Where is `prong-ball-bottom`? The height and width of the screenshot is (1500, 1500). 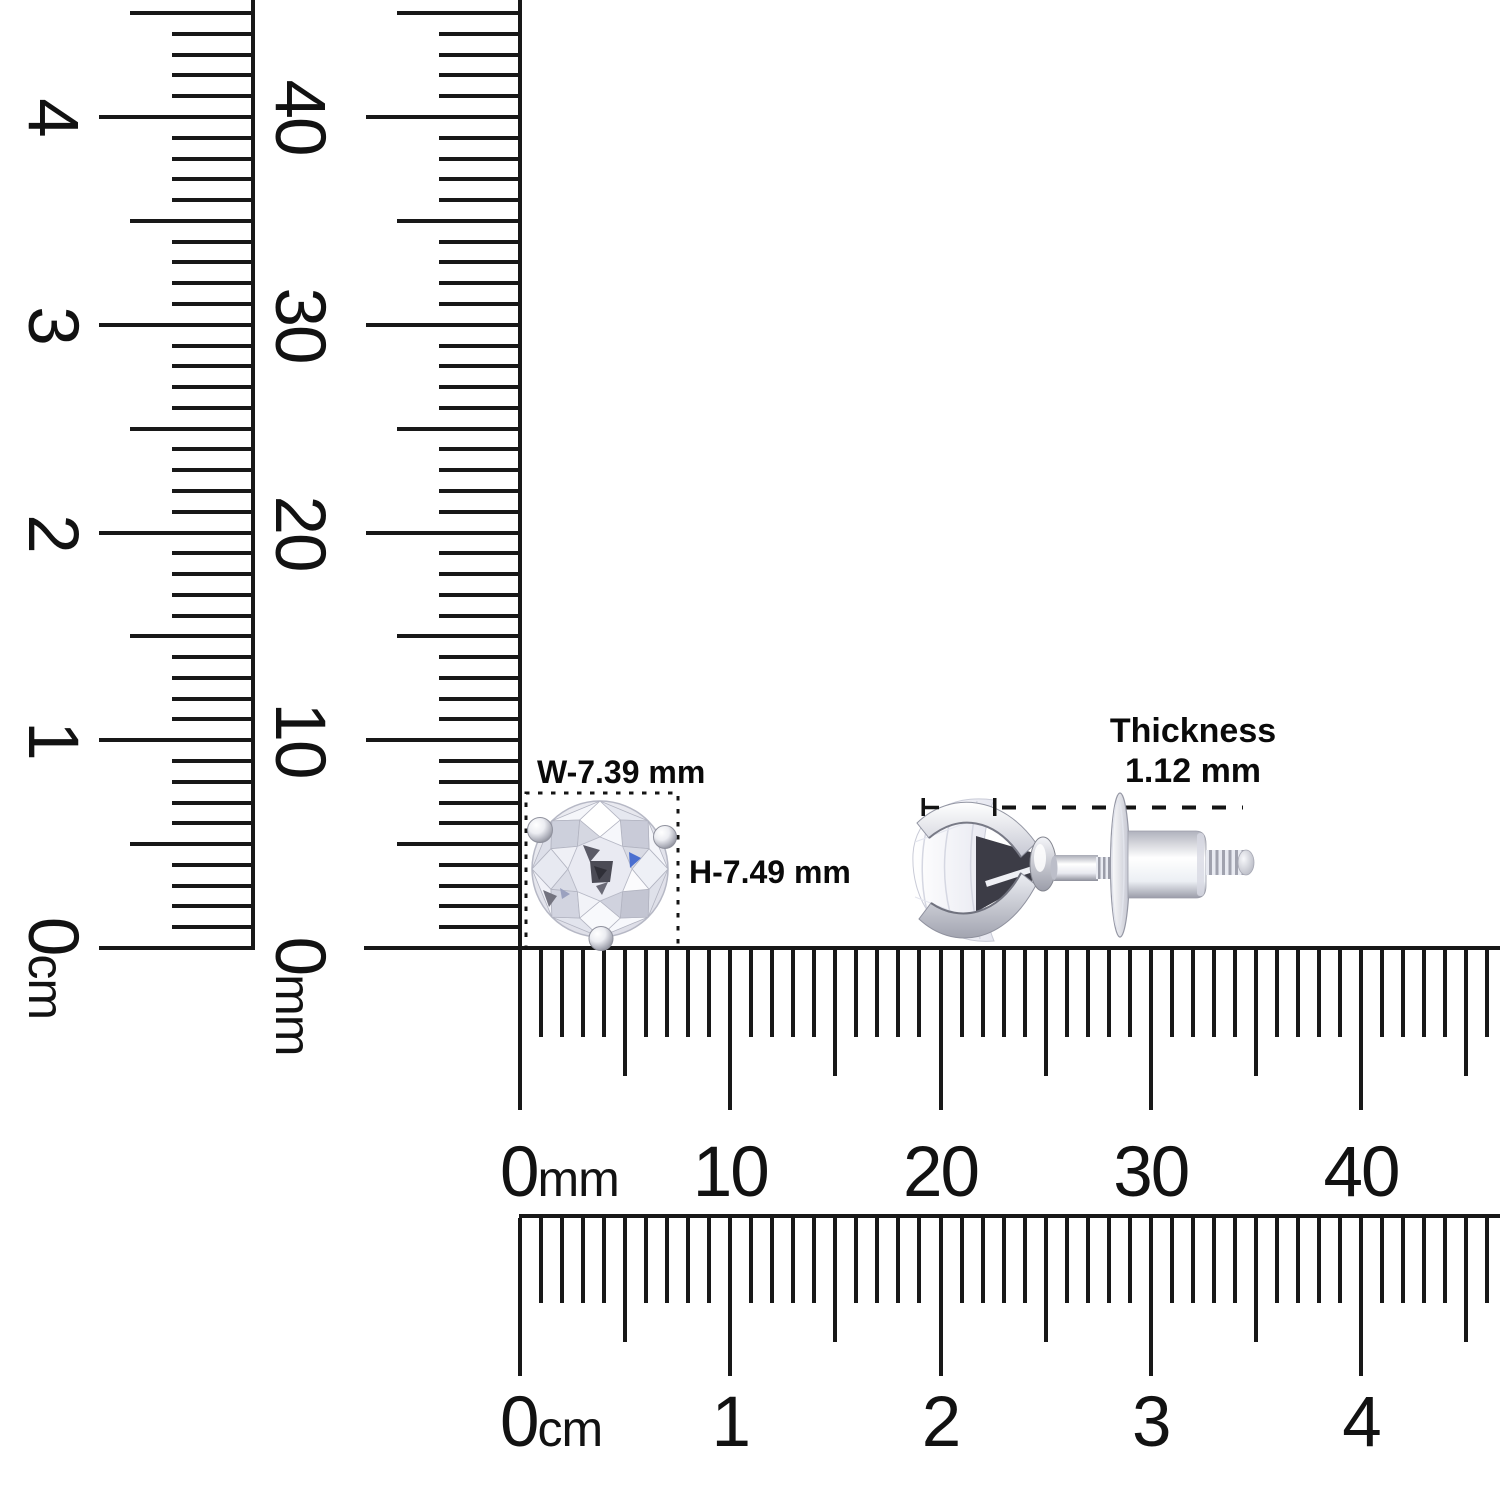
prong-ball-bottom is located at coordinates (601, 938).